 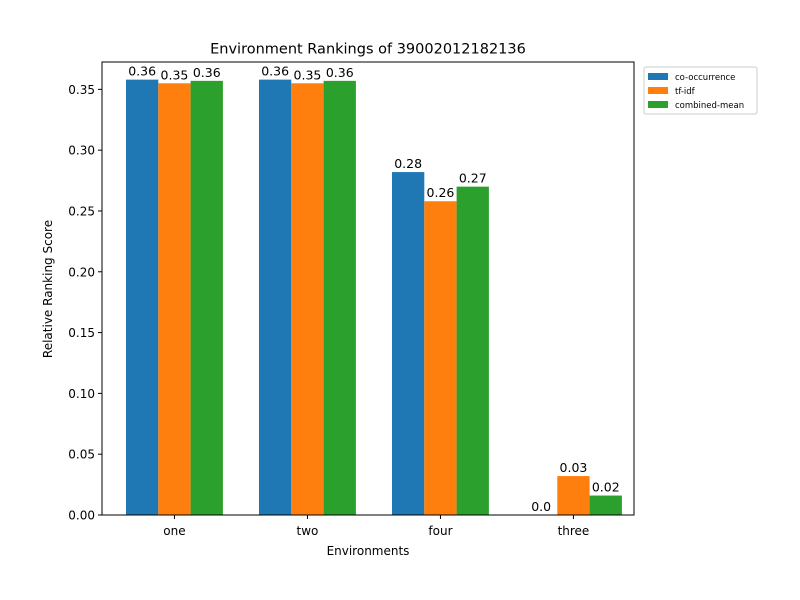 I want to click on data-label-co-occurrence-three: 0.0, so click(x=541, y=506).